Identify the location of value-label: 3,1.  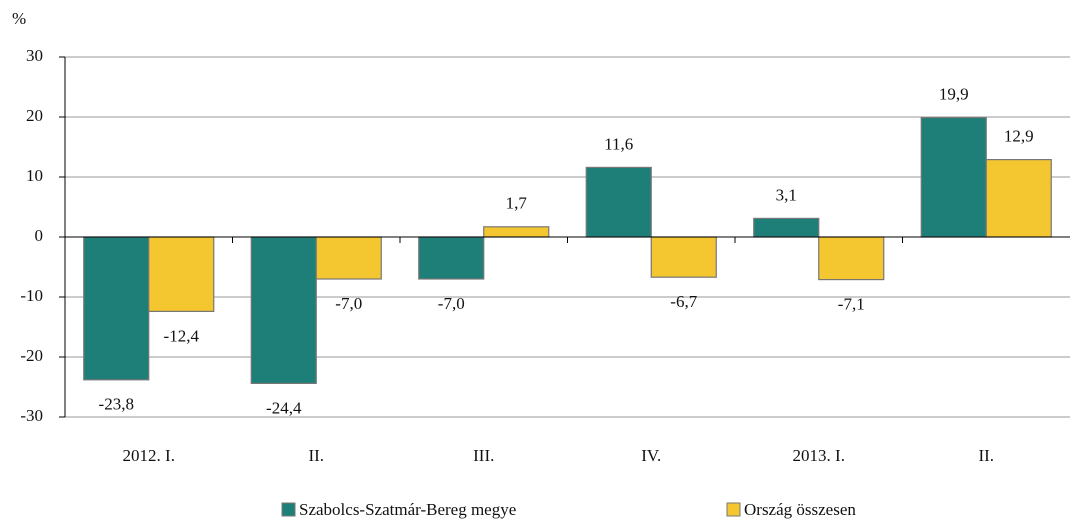
(786, 194).